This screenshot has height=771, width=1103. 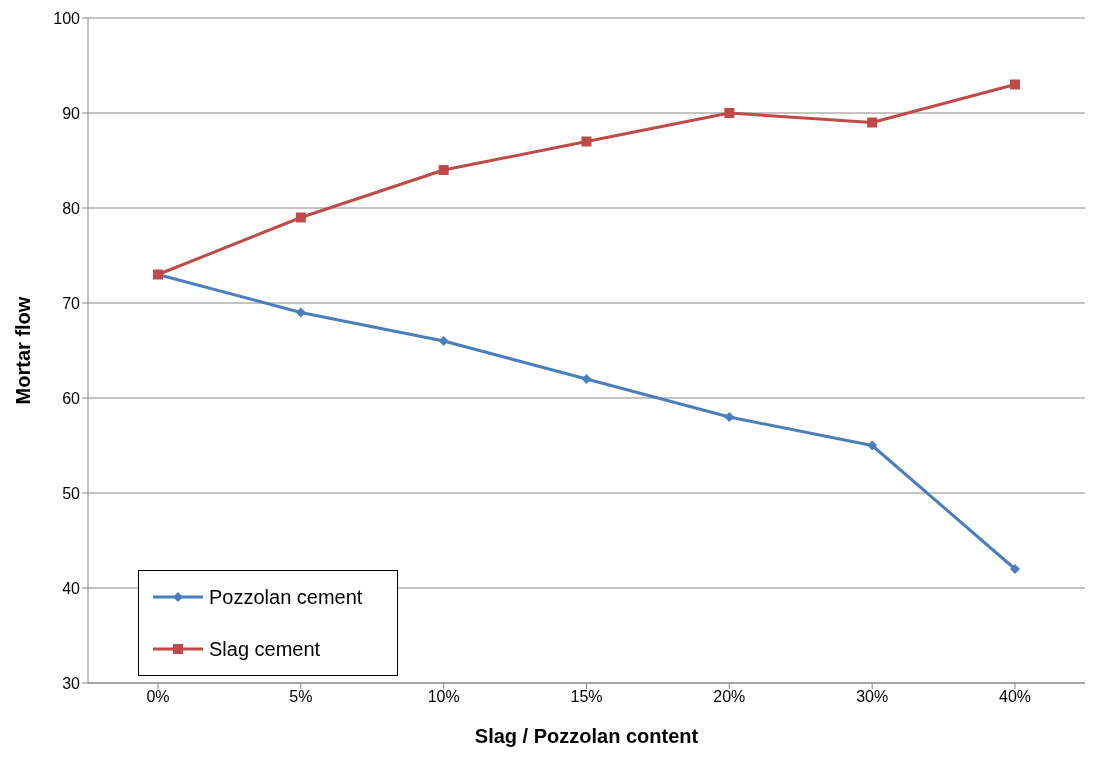 What do you see at coordinates (443, 697) in the screenshot?
I see `x-tick-label: 10%` at bounding box center [443, 697].